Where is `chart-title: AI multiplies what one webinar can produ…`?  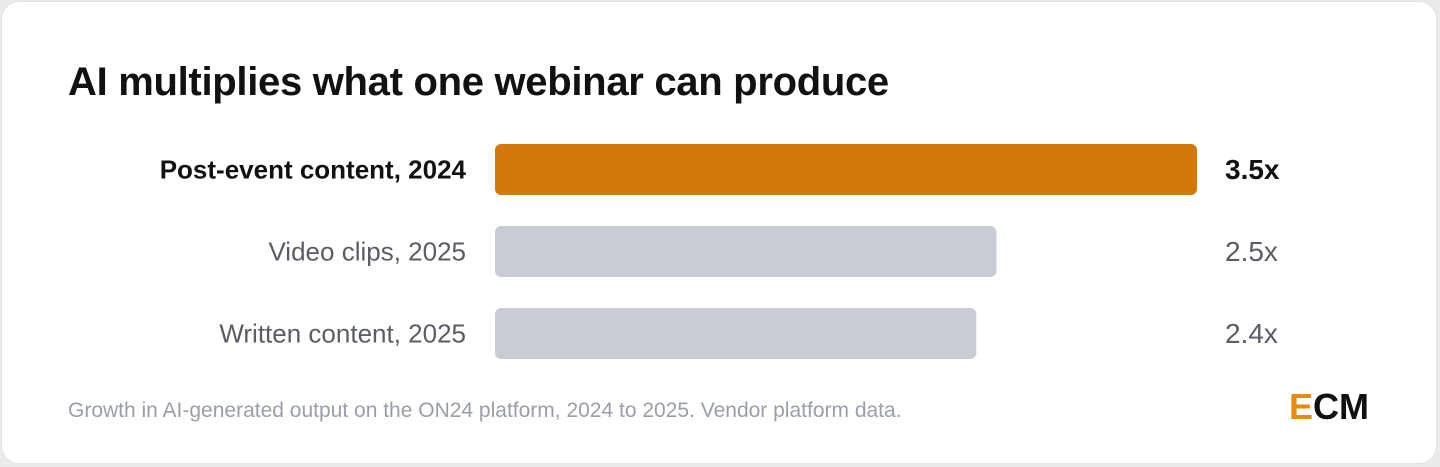 chart-title: AI multiplies what one webinar can produ… is located at coordinates (478, 82).